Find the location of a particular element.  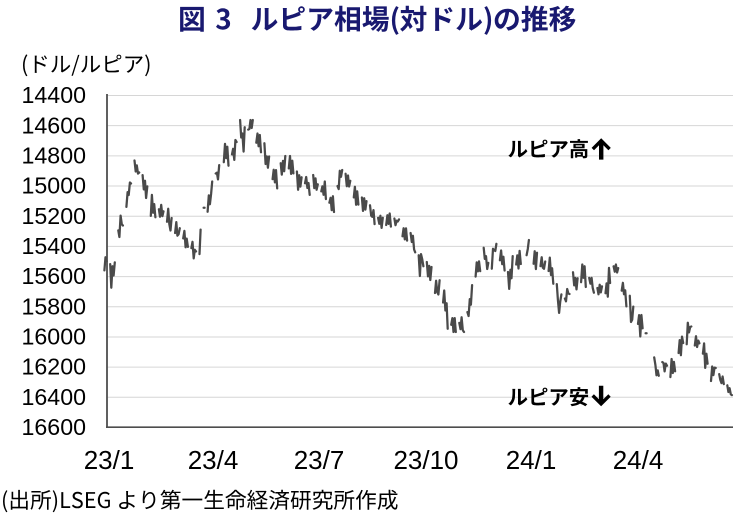

svg-text: 23/4 is located at coordinates (213, 460).